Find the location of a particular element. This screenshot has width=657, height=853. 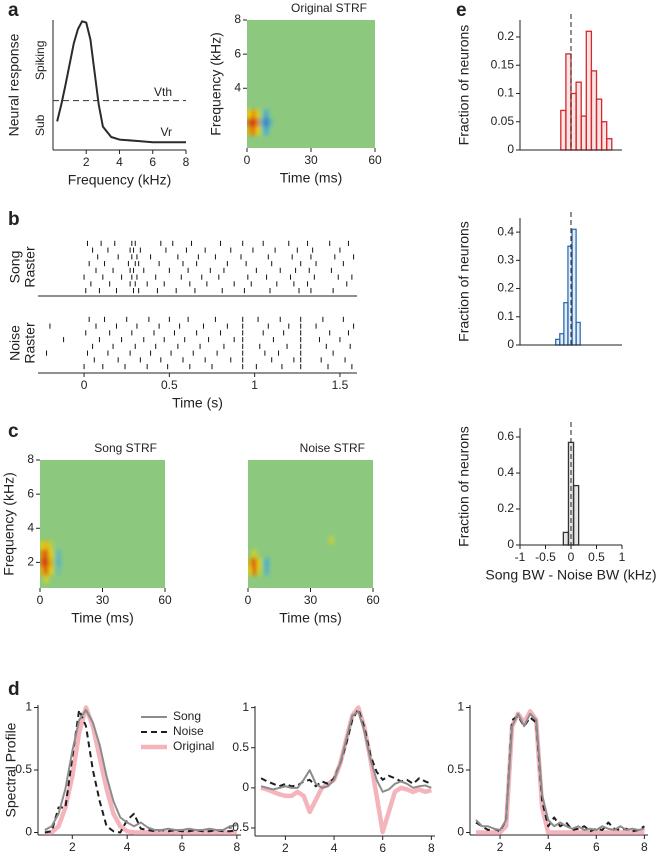

y-tick-label: 0.6 is located at coordinates (505, 436).